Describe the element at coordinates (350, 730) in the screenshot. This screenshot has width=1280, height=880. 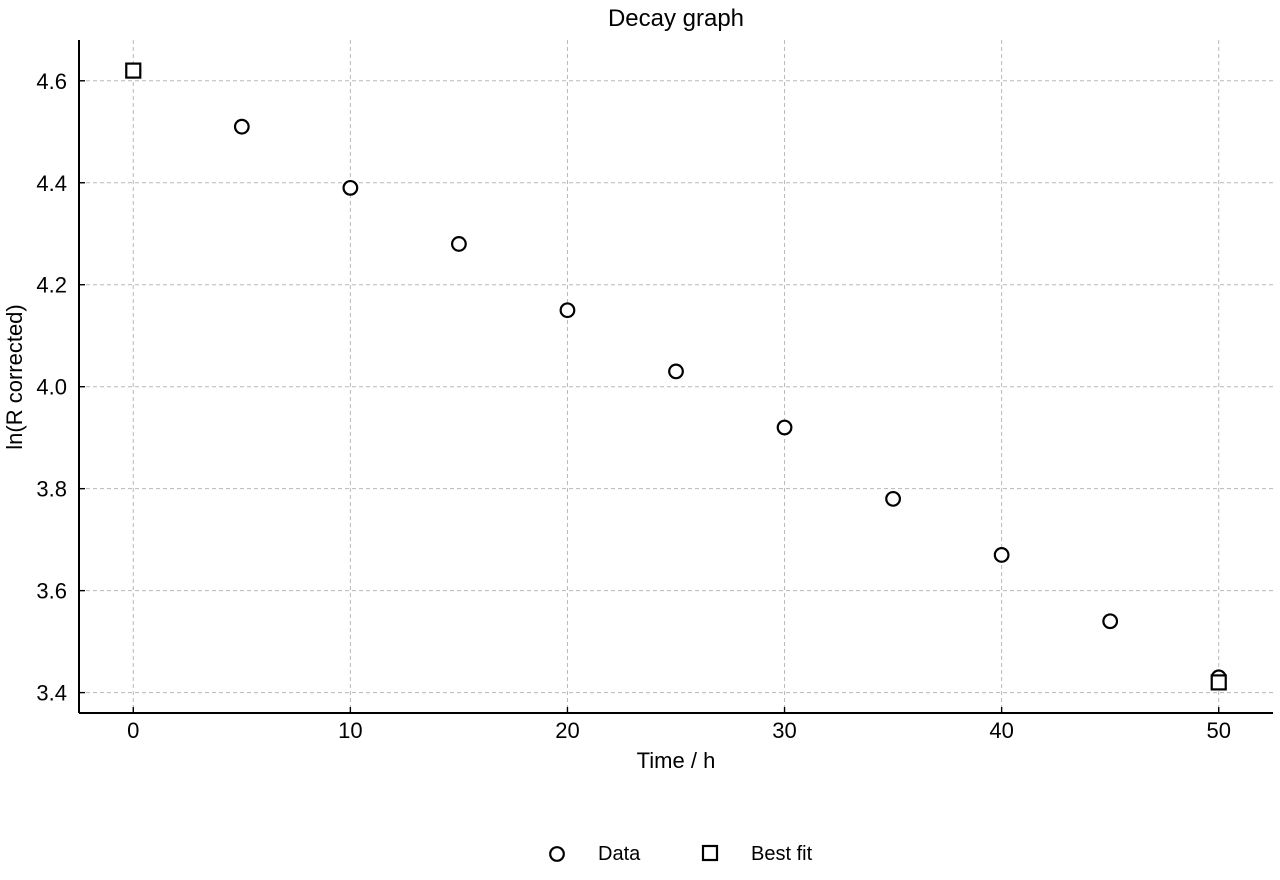
I see `x-tick-label: 10` at that location.